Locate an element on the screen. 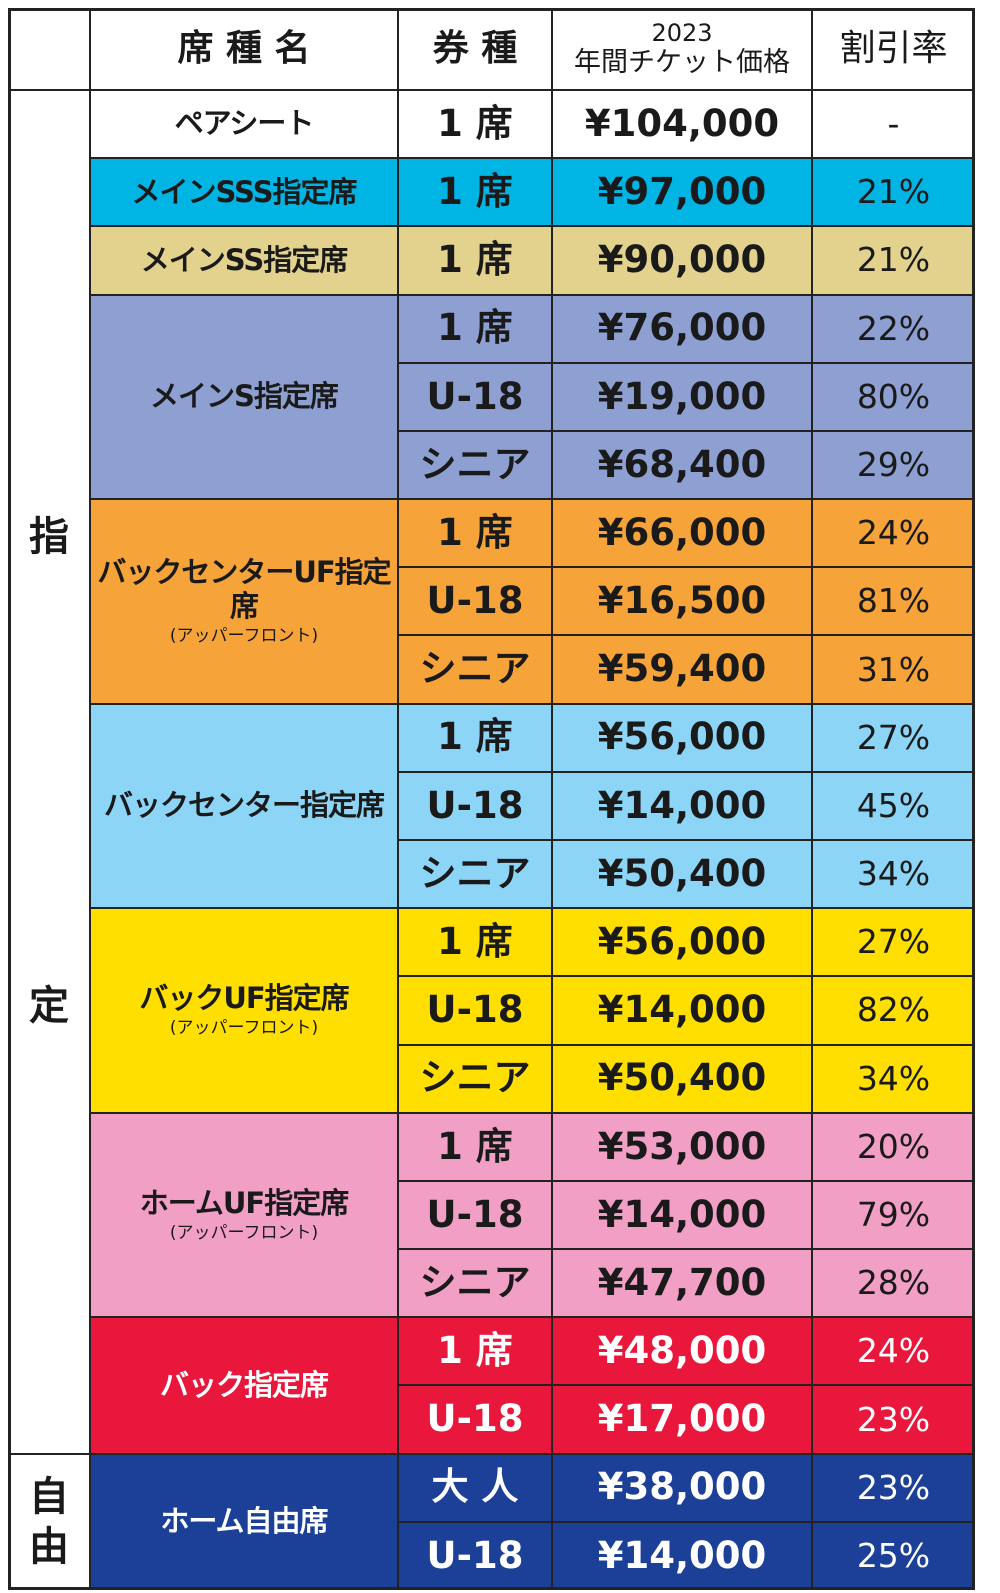 Image resolution: width=1000 pixels, height=1593 pixels. price-cell: ¥68,400 is located at coordinates (682, 465).